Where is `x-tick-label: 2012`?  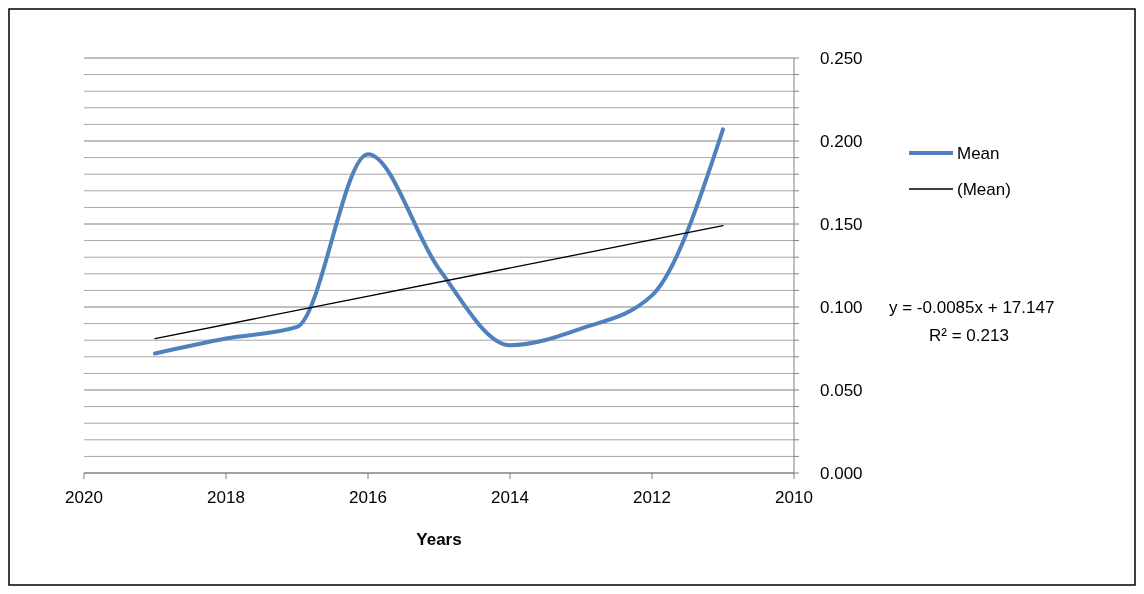
x-tick-label: 2012 is located at coordinates (652, 497).